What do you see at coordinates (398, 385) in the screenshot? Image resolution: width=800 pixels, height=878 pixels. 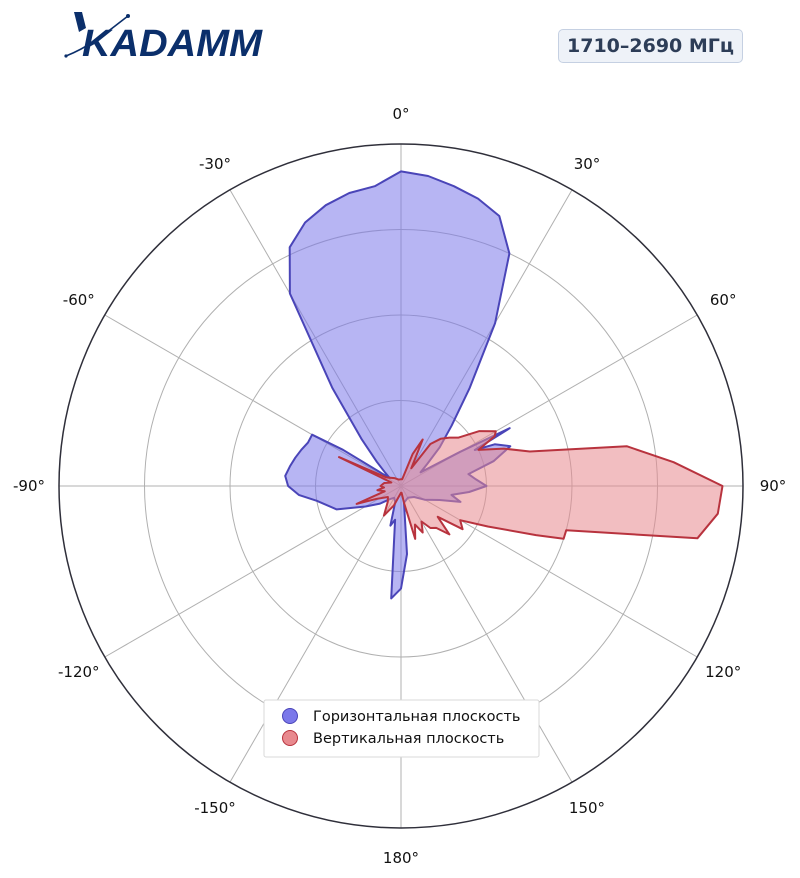 I see `series-horizontal-plane` at bounding box center [398, 385].